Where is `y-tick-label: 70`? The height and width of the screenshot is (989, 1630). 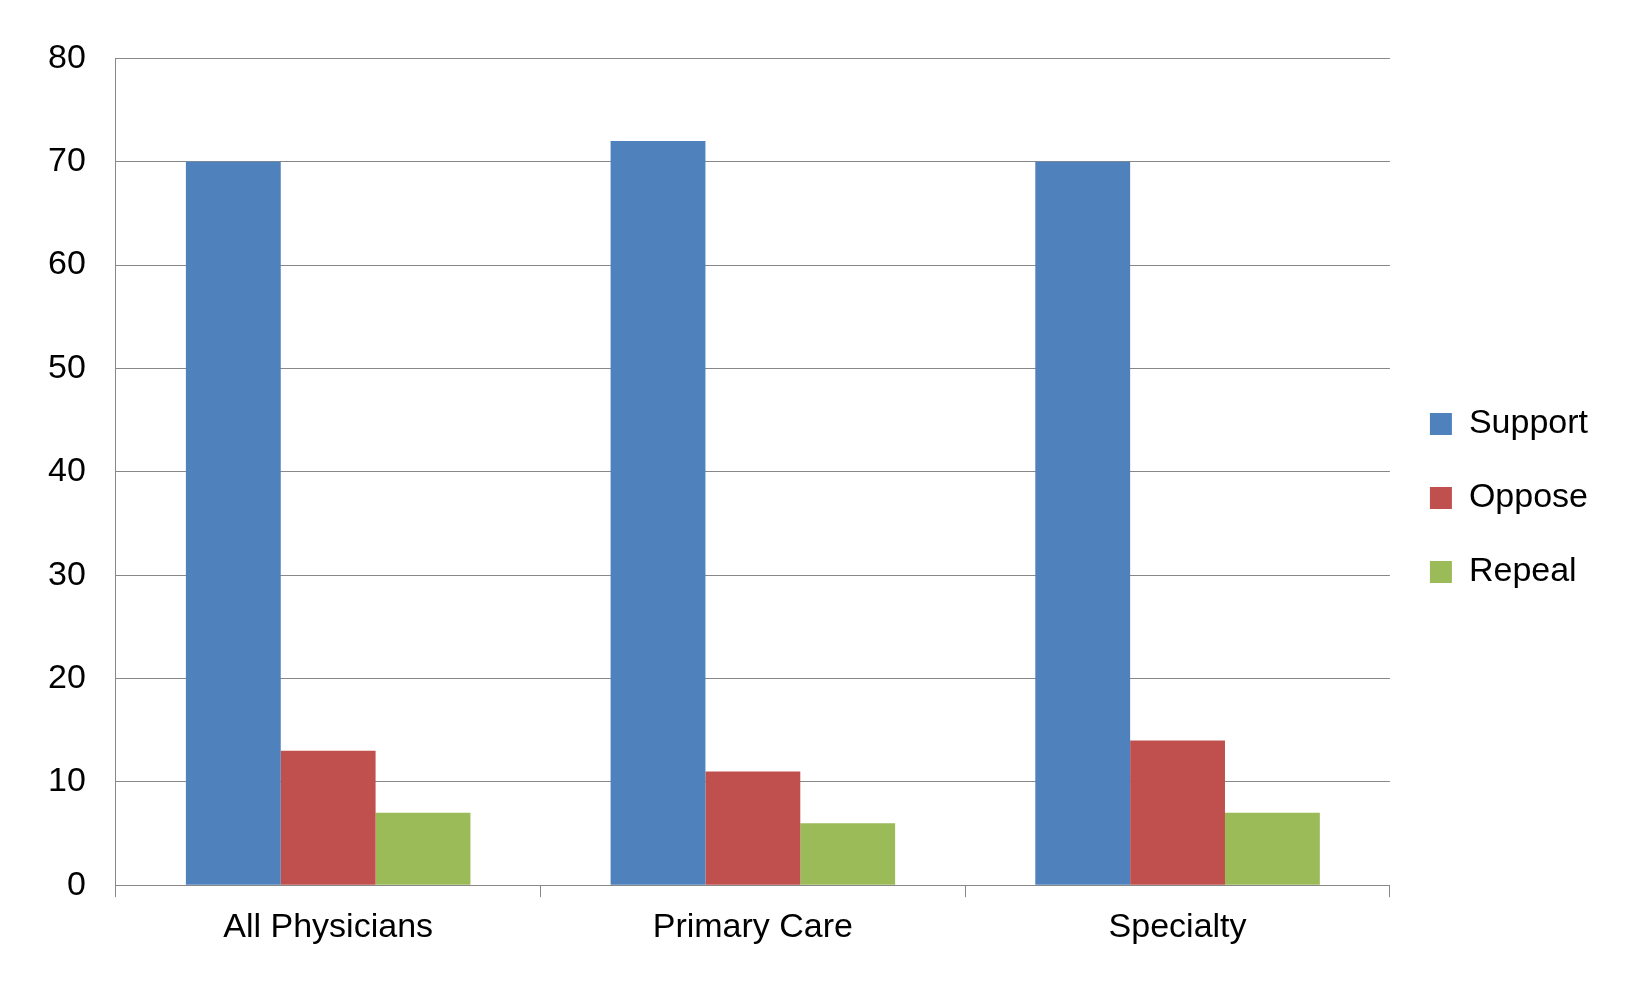 y-tick-label: 70 is located at coordinates (66, 159).